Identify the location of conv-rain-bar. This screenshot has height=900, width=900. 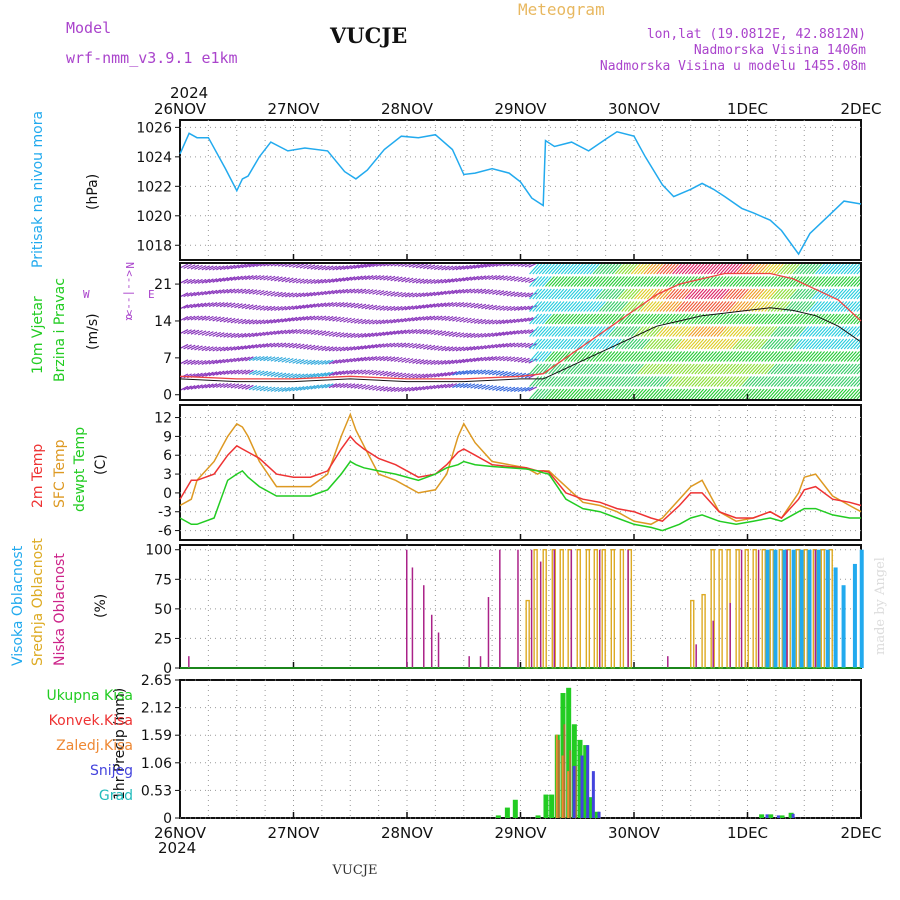
(575, 791).